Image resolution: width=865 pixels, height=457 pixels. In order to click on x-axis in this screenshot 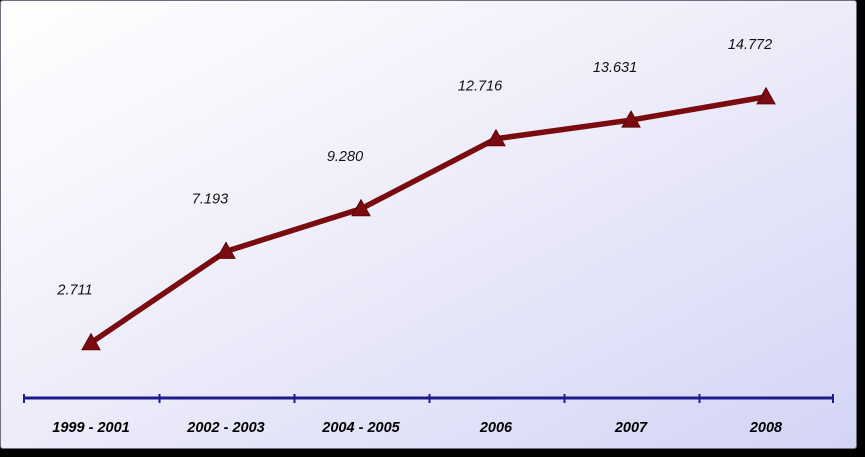, I will do `click(428, 398)`.